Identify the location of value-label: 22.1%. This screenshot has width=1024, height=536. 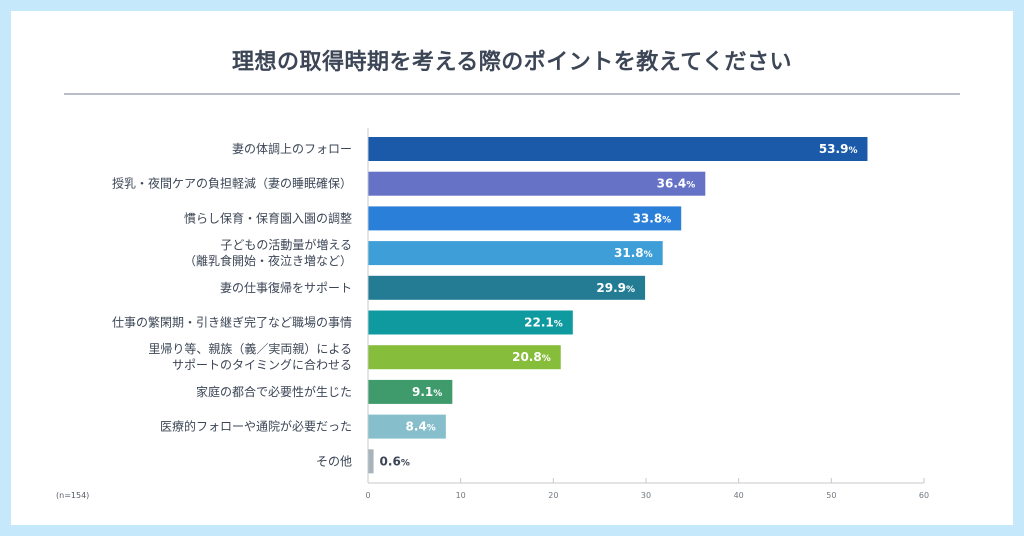
(543, 323).